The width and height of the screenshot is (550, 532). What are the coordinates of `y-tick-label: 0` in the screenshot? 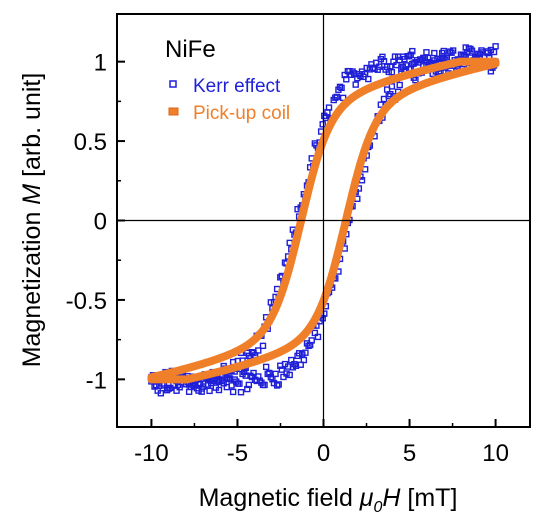 It's located at (100, 222).